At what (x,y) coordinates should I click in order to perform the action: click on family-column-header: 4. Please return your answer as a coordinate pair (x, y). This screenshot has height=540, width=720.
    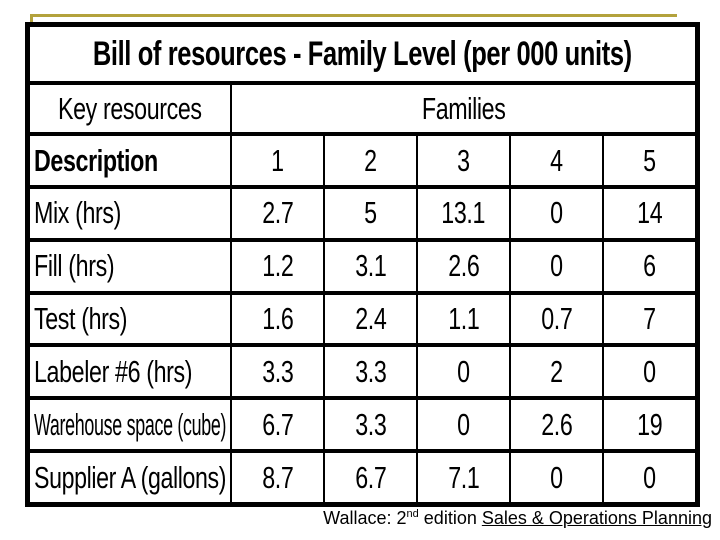
    Looking at the image, I should click on (556, 160).